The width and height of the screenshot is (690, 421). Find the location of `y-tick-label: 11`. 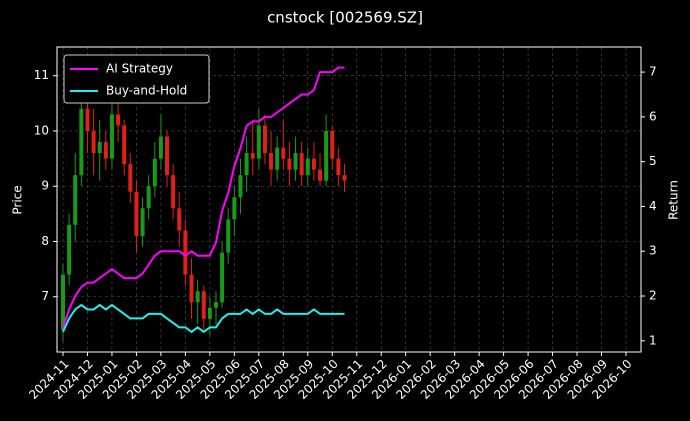

y-tick-label: 11 is located at coordinates (41, 75).